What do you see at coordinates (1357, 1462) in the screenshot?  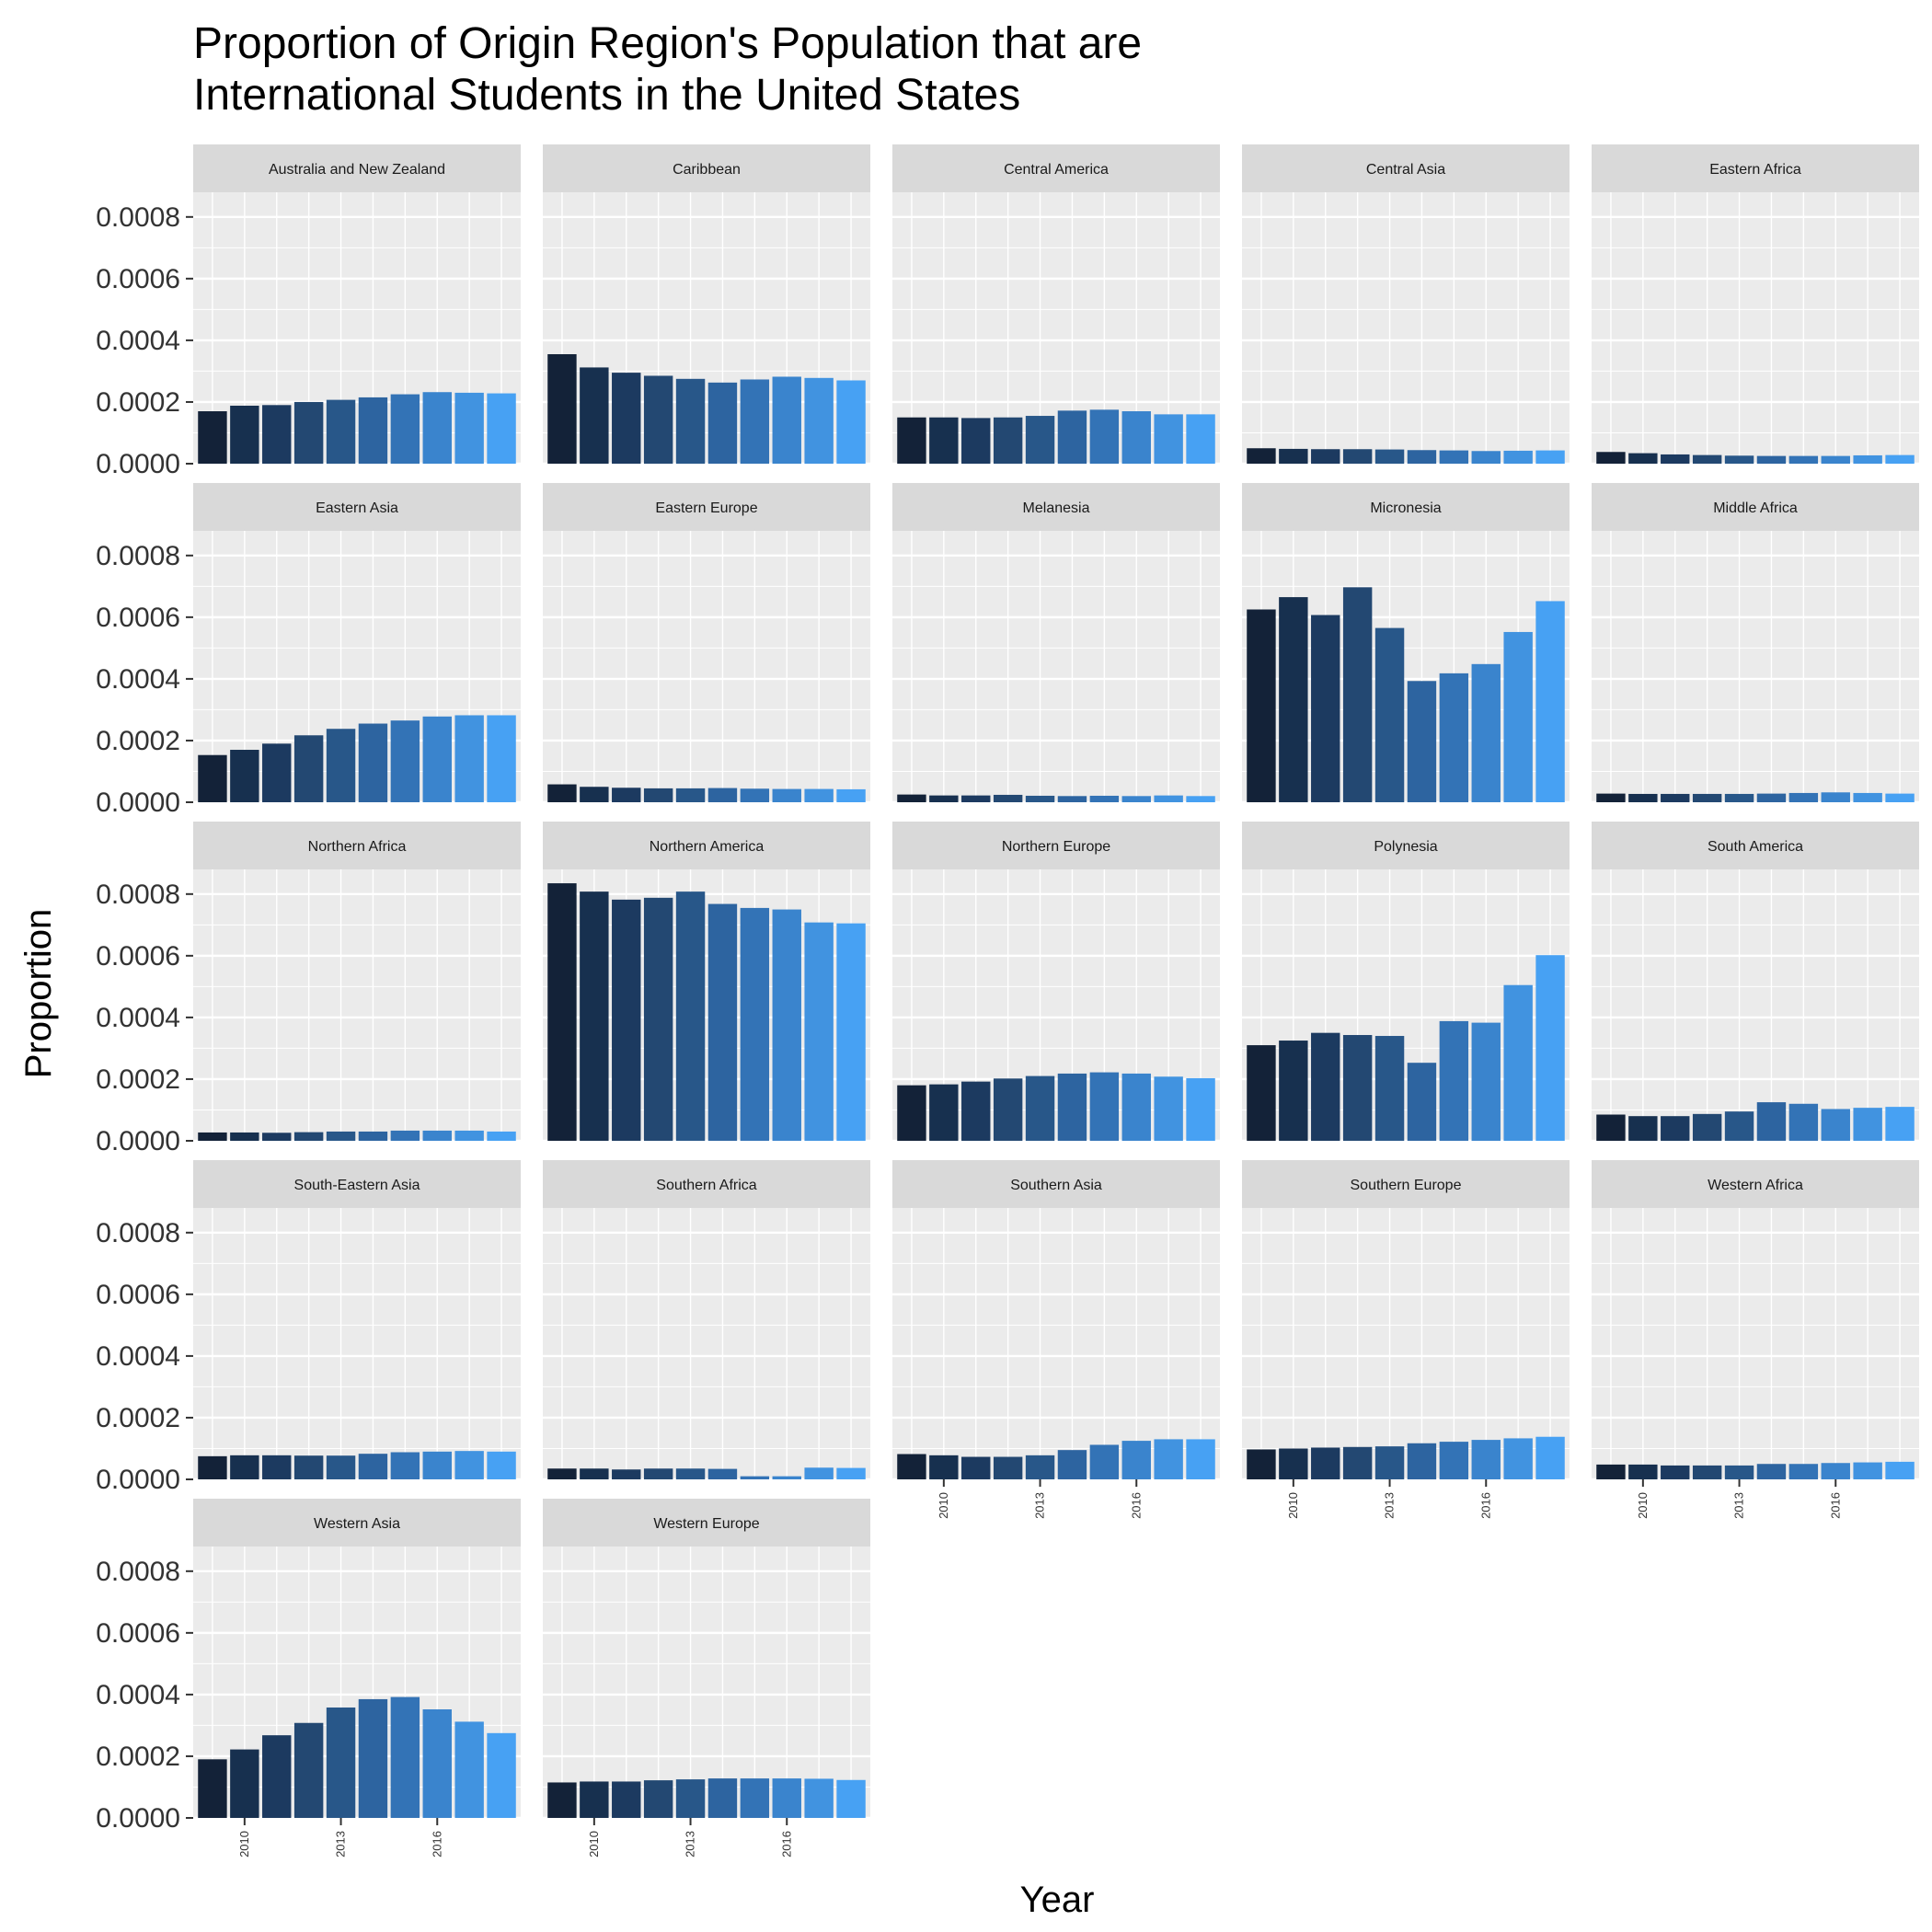 I see `bar-southern-europe-2012` at bounding box center [1357, 1462].